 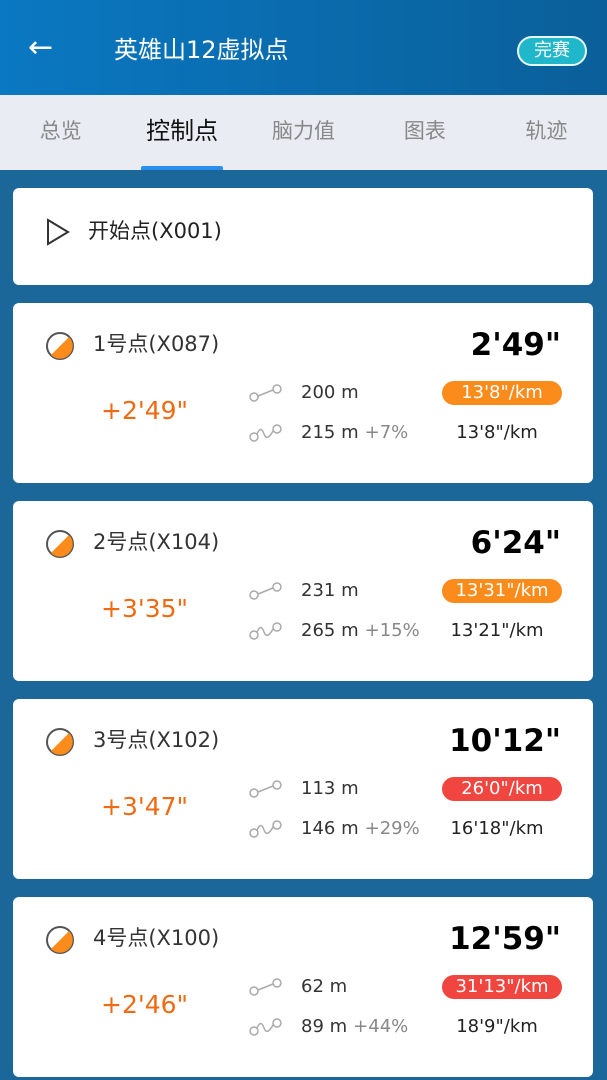 I want to click on cumulative-time: 2'49", so click(x=515, y=345).